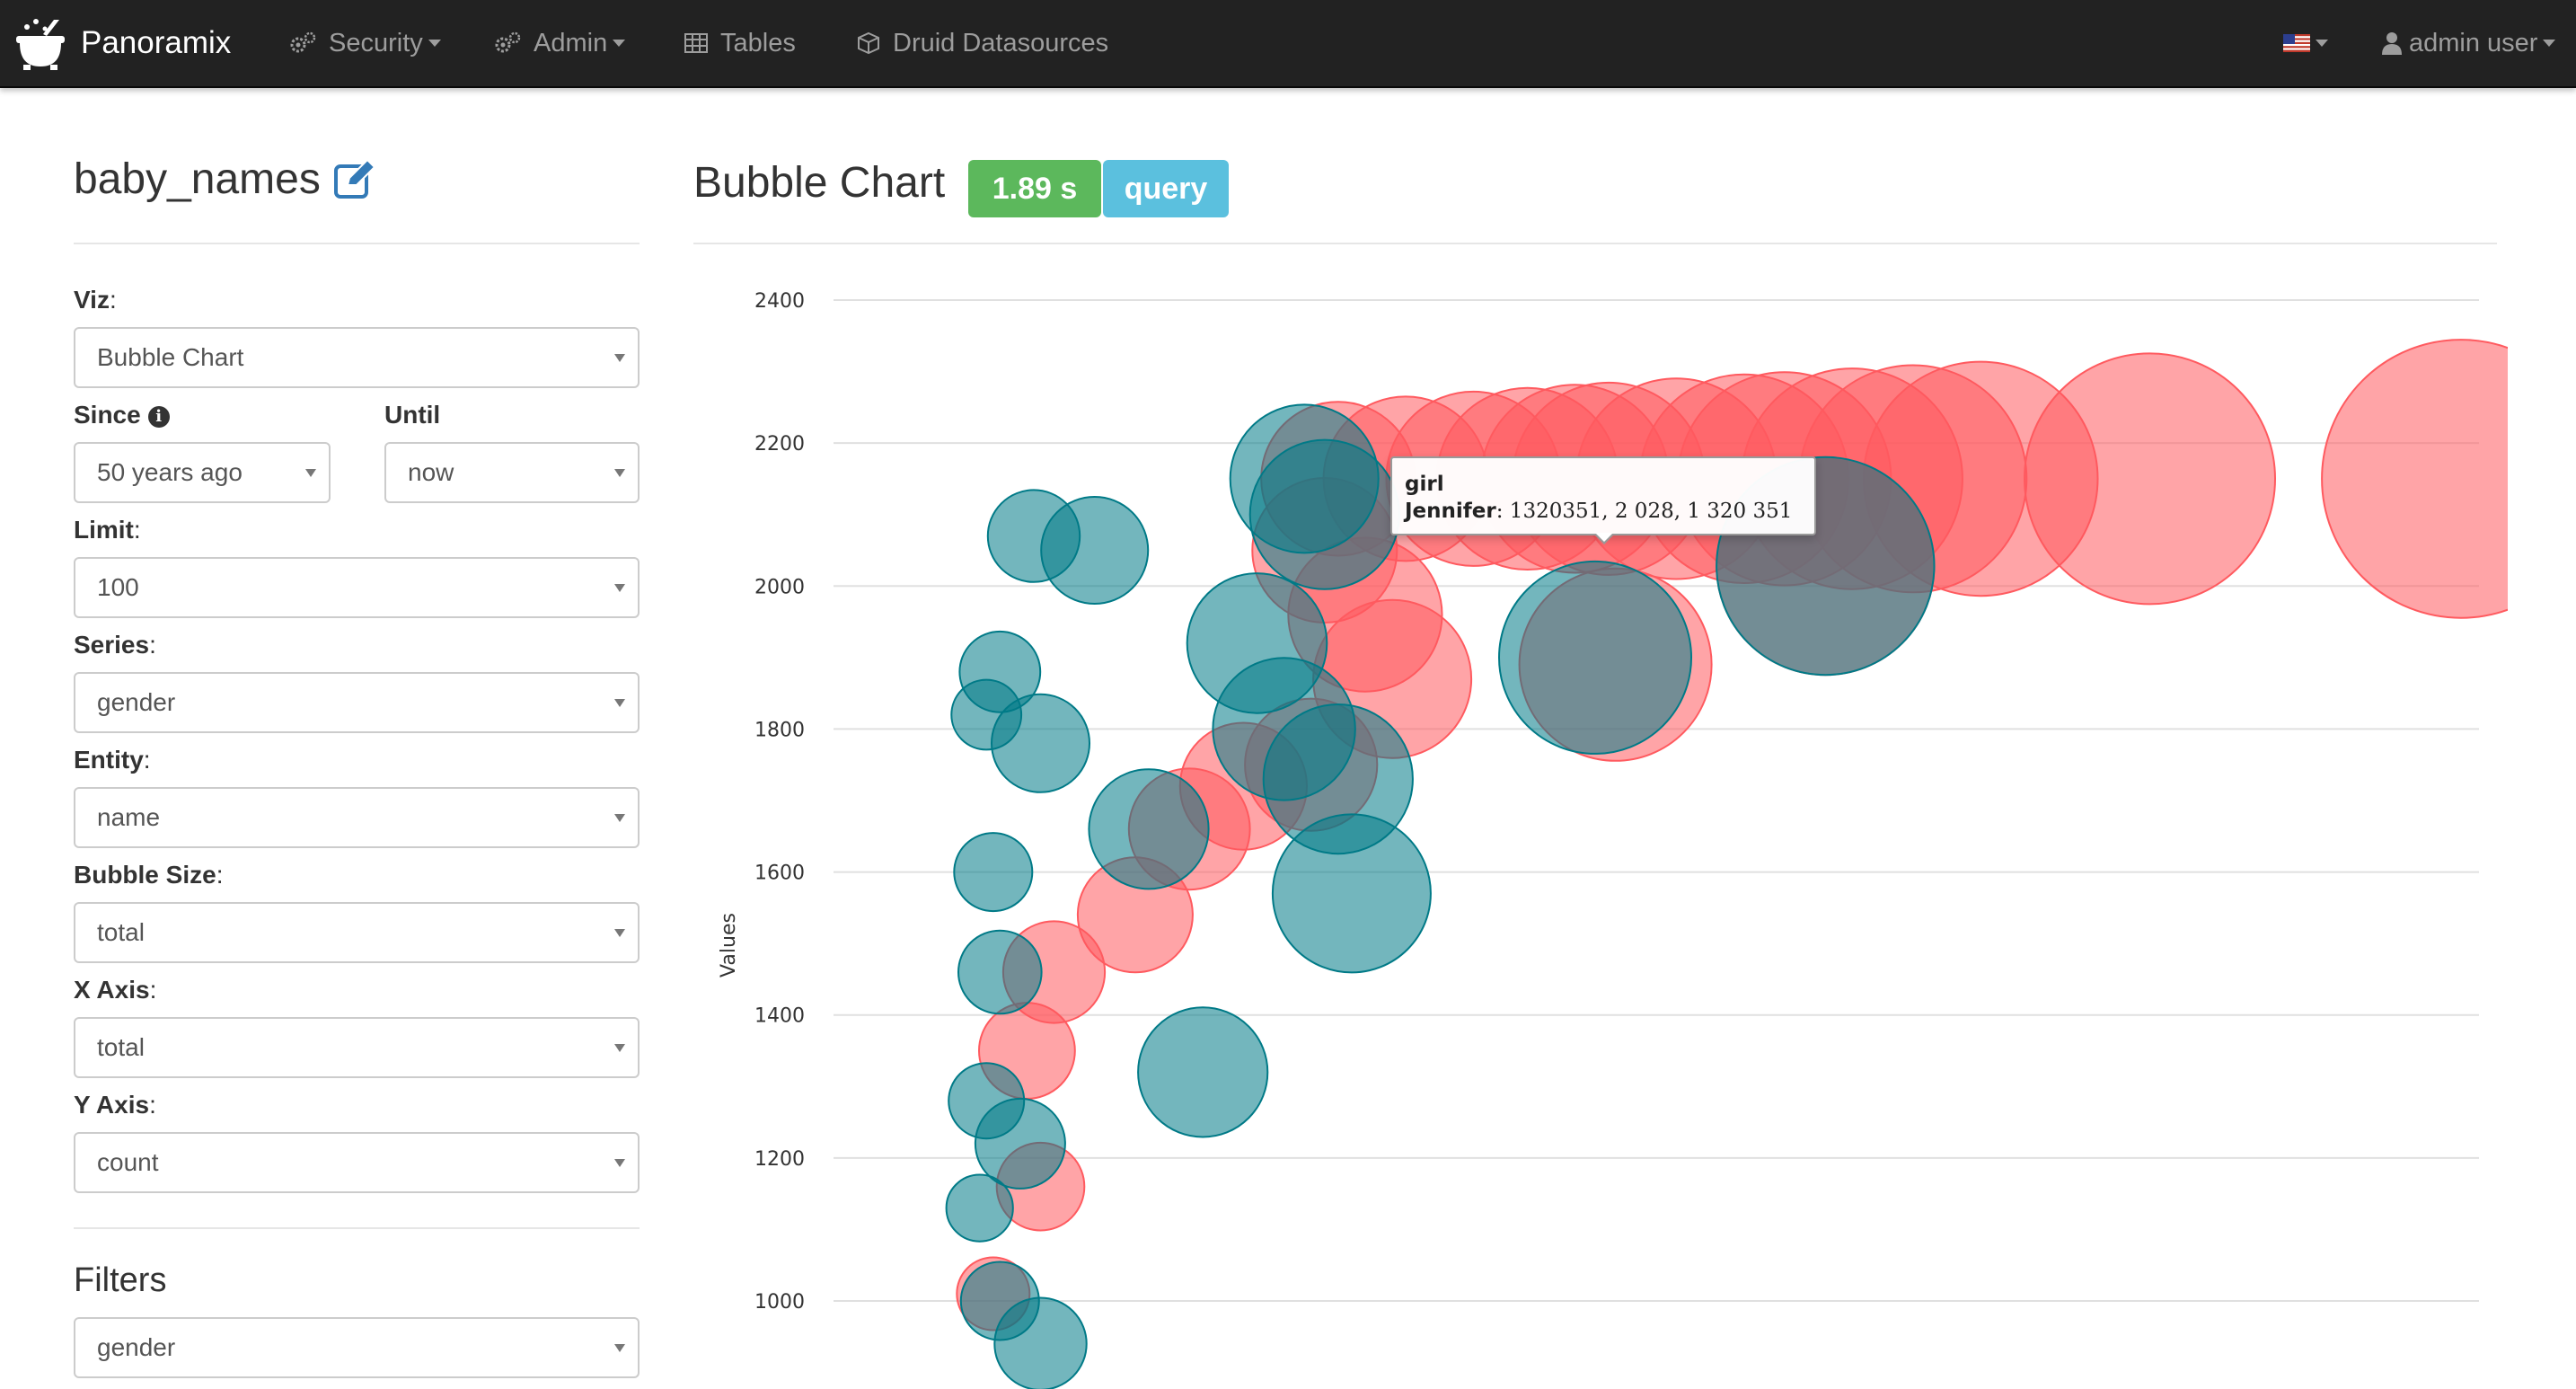 Image resolution: width=2576 pixels, height=1389 pixels. Describe the element at coordinates (758, 43) in the screenshot. I see `nav-tables-label: Tables` at that location.